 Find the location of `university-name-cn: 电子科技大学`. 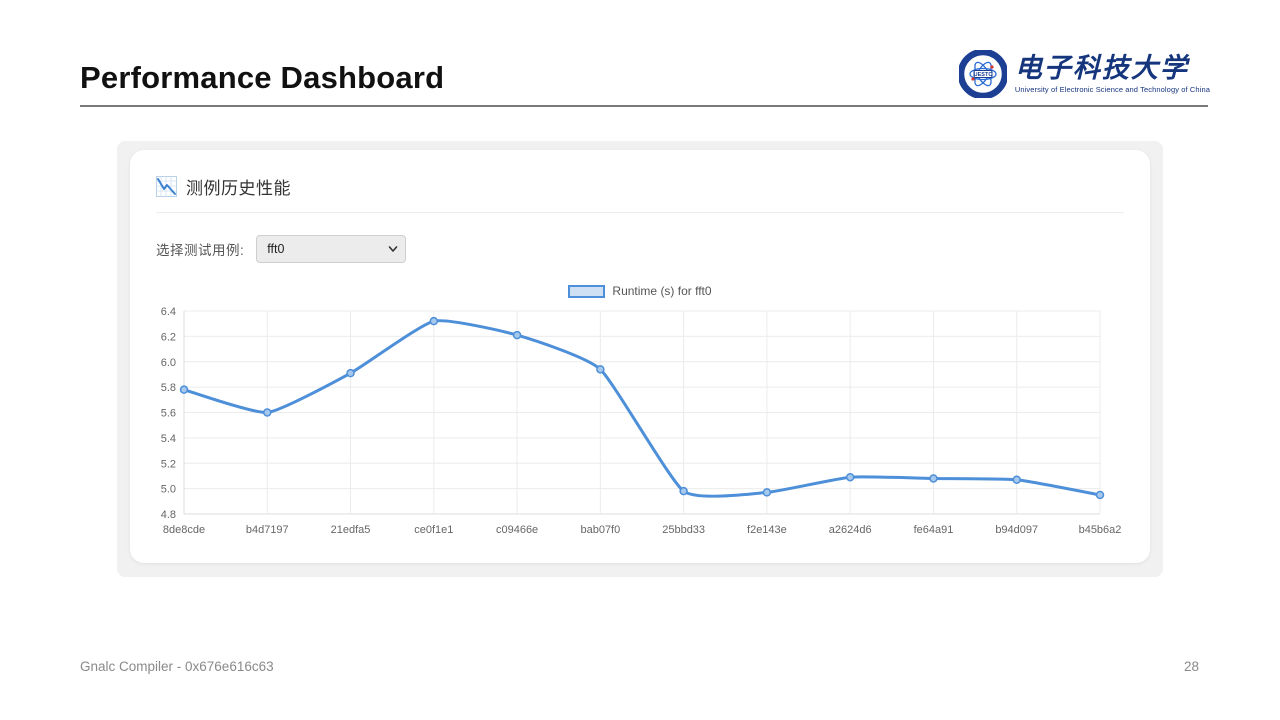

university-name-cn: 电子科技大学 is located at coordinates (1101, 67).